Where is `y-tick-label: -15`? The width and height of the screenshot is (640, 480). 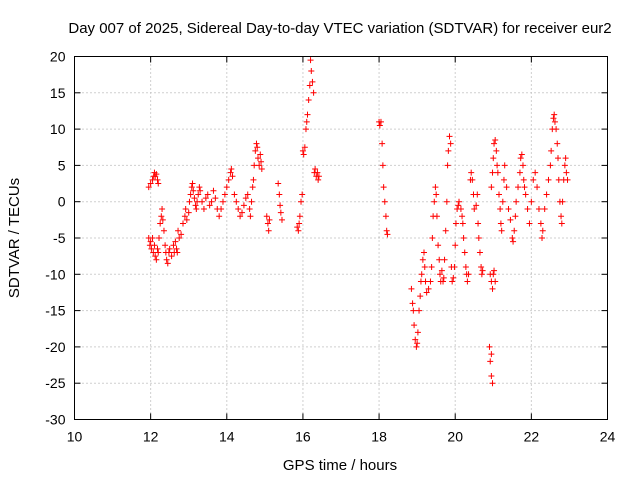 y-tick-label: -15 is located at coordinates (55, 311).